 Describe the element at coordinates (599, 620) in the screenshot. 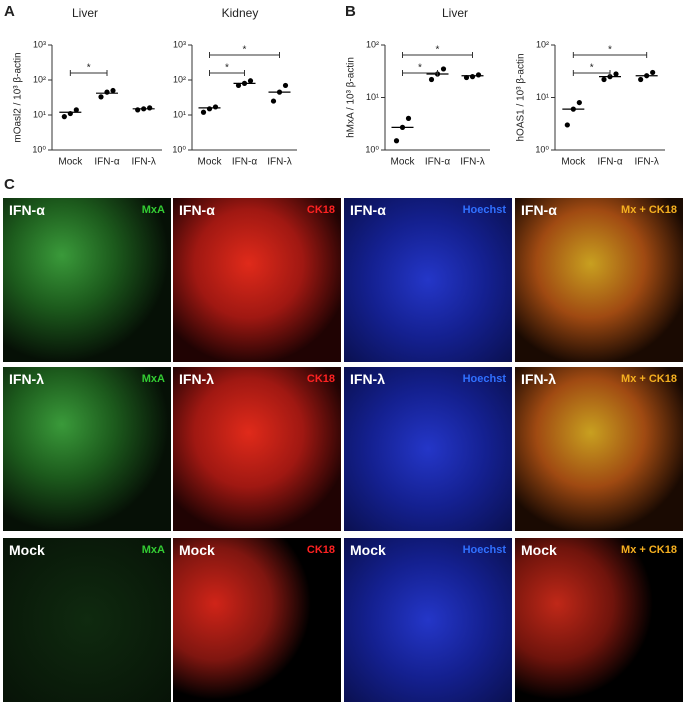

I see `micrograph: Mock Mx + CK18` at that location.